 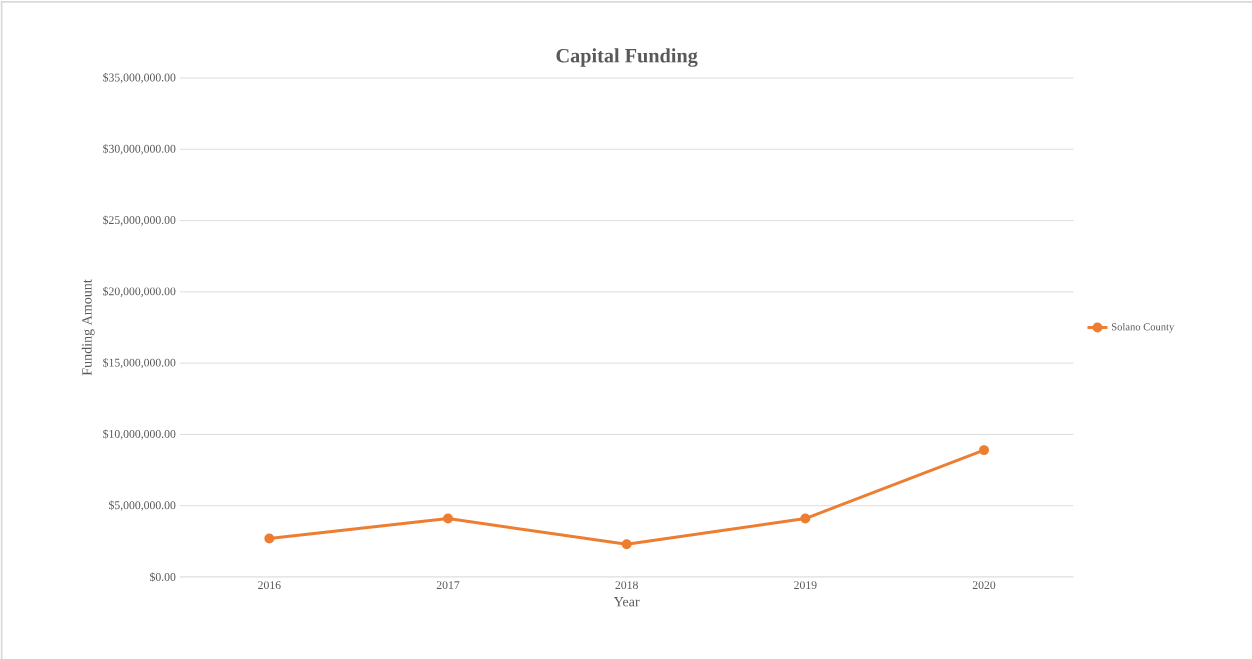 What do you see at coordinates (139, 149) in the screenshot?
I see `y-tick-label: $30,000,000.00` at bounding box center [139, 149].